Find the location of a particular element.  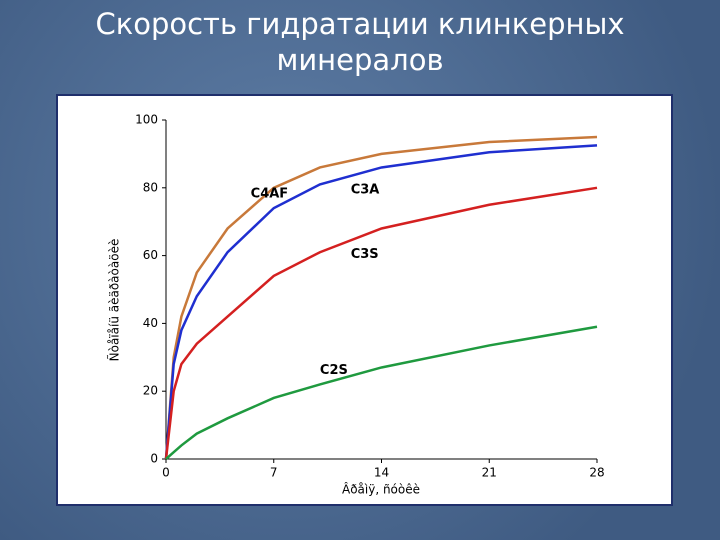

x-tick-label: 0 is located at coordinates (166, 473).